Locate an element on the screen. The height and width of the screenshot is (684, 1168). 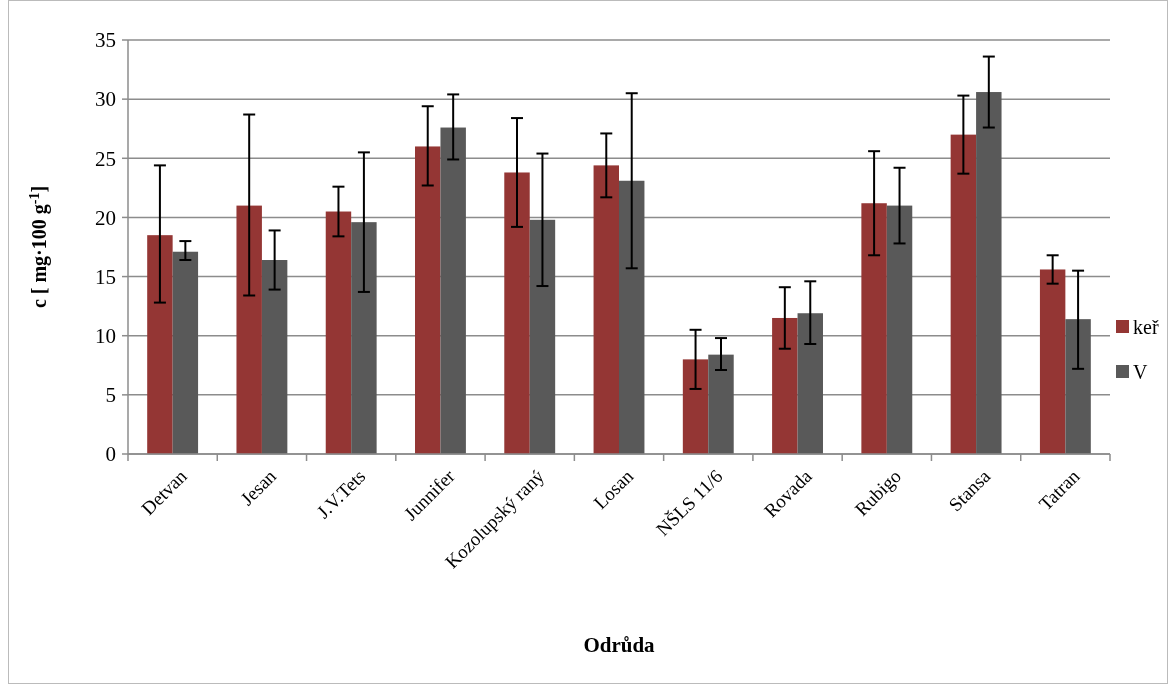
y-tick-label: 0 is located at coordinates (110, 454).